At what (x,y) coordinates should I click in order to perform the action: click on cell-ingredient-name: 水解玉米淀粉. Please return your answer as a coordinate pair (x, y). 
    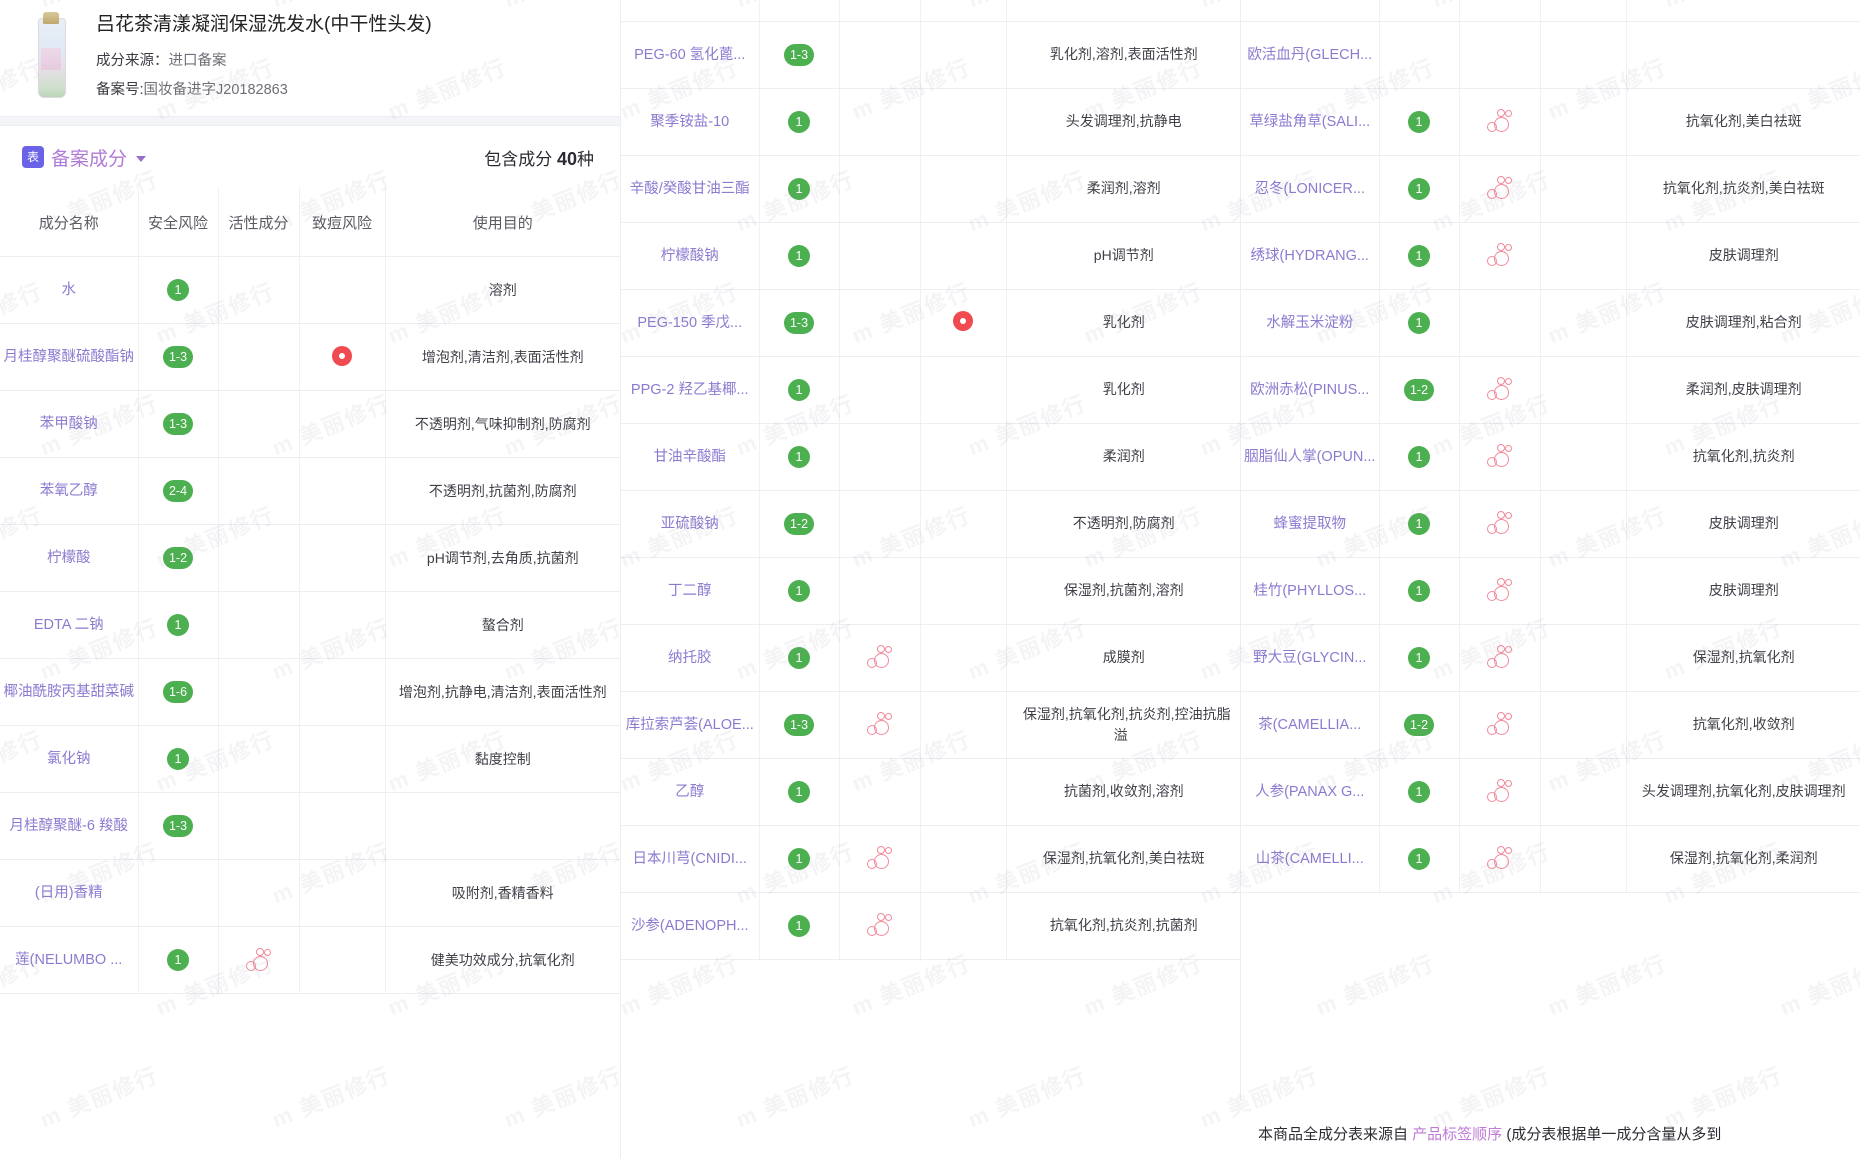
    Looking at the image, I should click on (1310, 323).